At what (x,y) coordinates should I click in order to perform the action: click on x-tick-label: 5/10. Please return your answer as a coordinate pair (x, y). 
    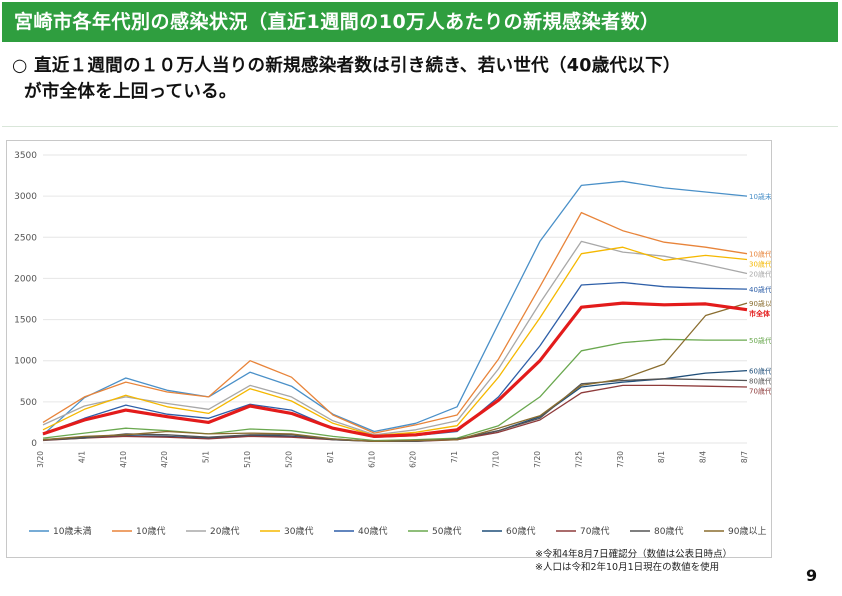
    Looking at the image, I should click on (247, 459).